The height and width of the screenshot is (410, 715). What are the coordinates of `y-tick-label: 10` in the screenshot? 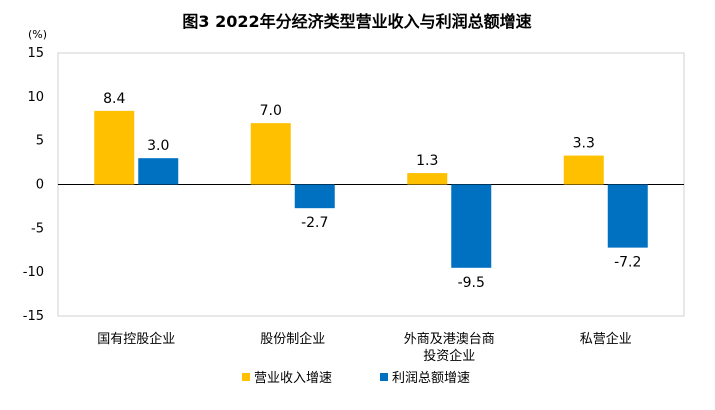 It's located at (35, 97).